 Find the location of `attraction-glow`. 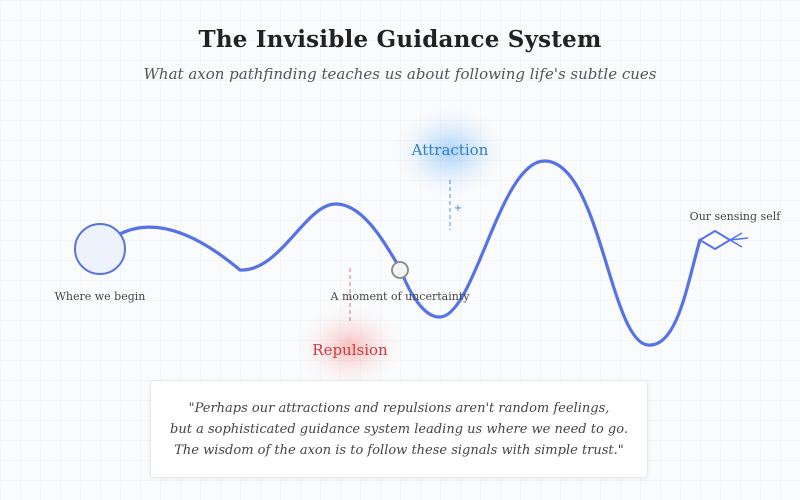

attraction-glow is located at coordinates (450, 152).